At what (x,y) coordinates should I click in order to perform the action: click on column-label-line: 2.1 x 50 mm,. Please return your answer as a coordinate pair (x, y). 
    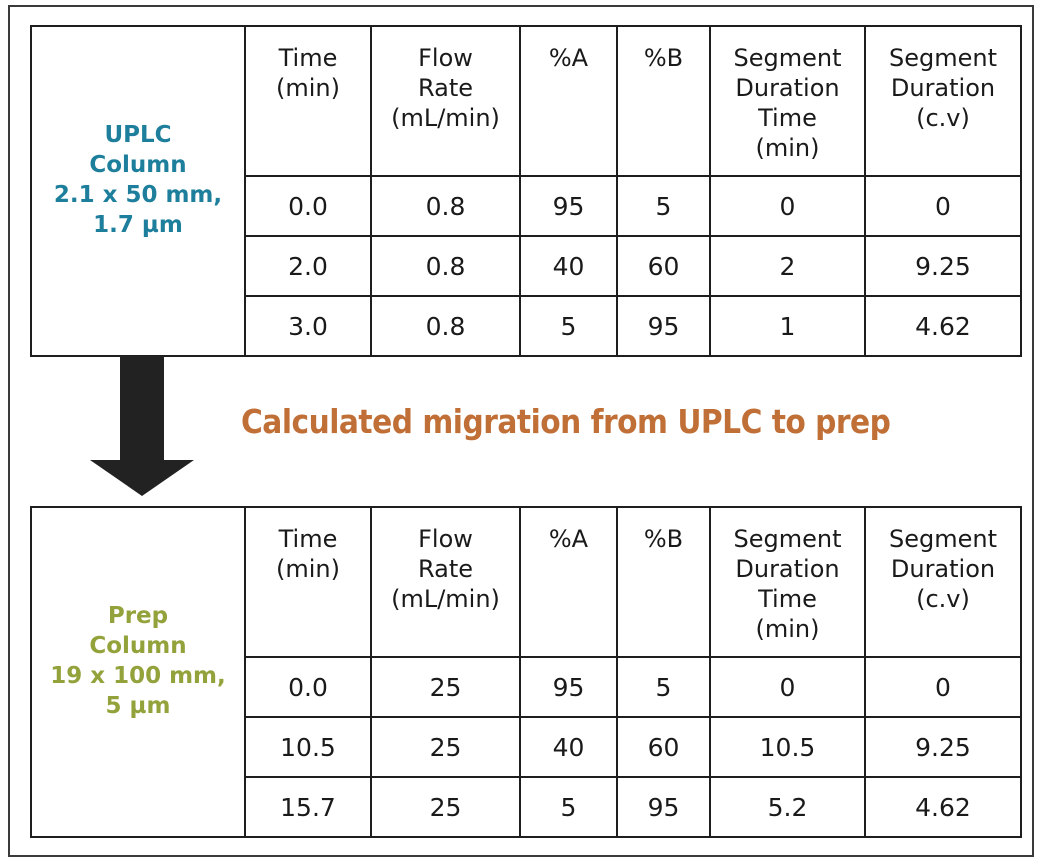
    Looking at the image, I should click on (138, 195).